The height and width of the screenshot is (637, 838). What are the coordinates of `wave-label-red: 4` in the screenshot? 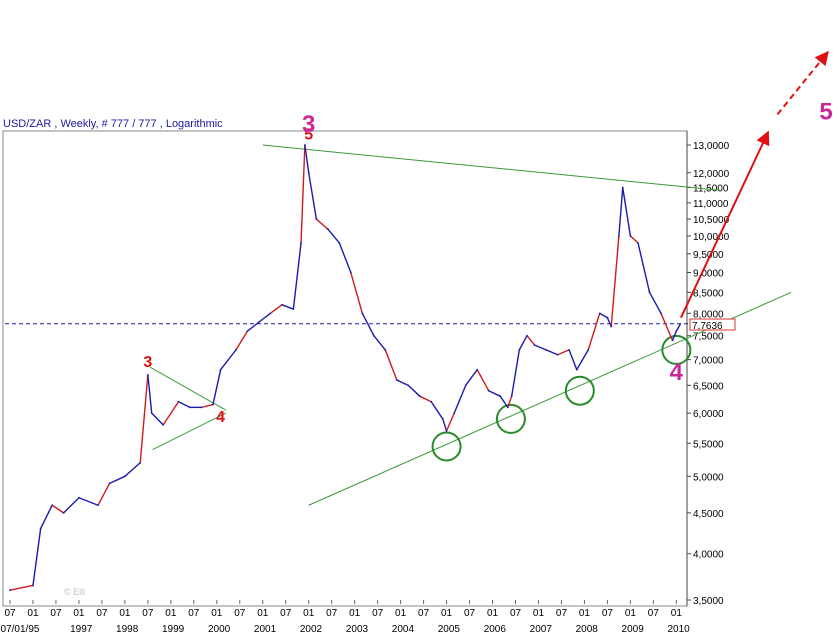 It's located at (220, 417).